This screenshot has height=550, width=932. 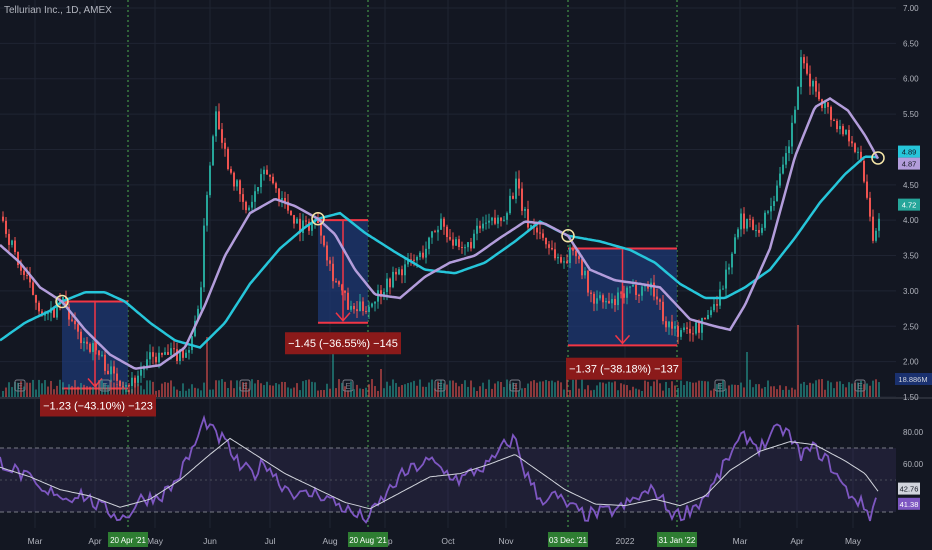 I want to click on ma-fast-price-tag: 4.87, so click(x=909, y=164).